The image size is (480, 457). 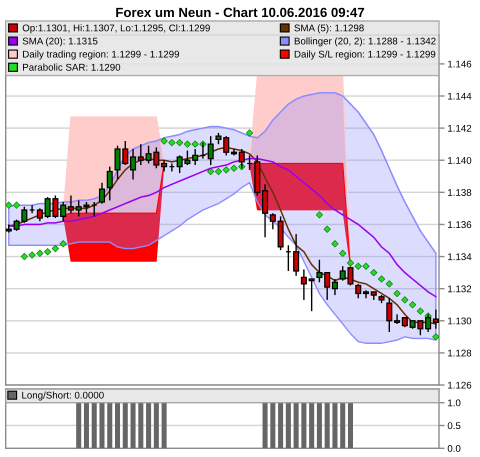 I want to click on y-tick-label: 1.0, so click(x=454, y=402).